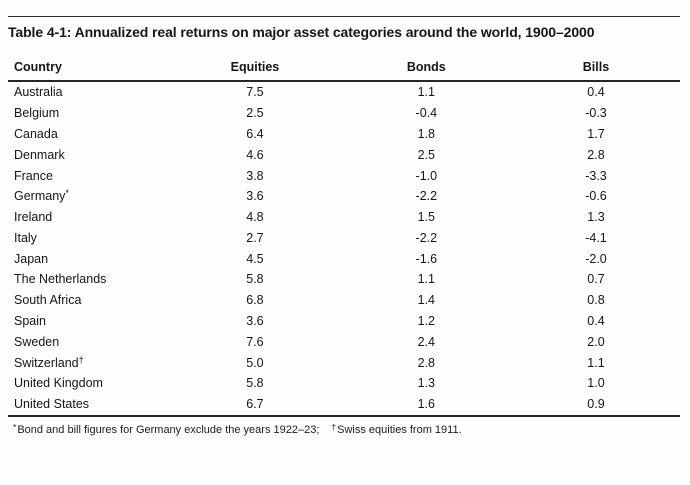 The width and height of the screenshot is (690, 485). What do you see at coordinates (255, 258) in the screenshot?
I see `equities-value: 4.5` at bounding box center [255, 258].